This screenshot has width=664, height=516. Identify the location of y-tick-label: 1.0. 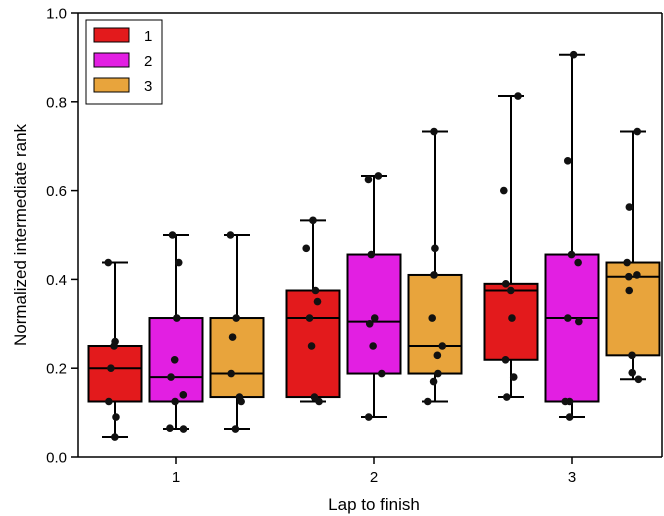
(56, 14).